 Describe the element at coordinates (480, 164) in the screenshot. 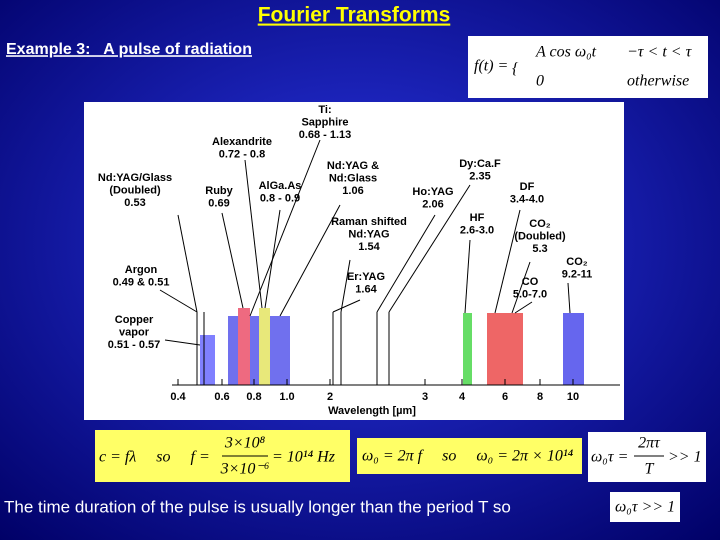

I see `label-line: Dy:Ca.F` at that location.